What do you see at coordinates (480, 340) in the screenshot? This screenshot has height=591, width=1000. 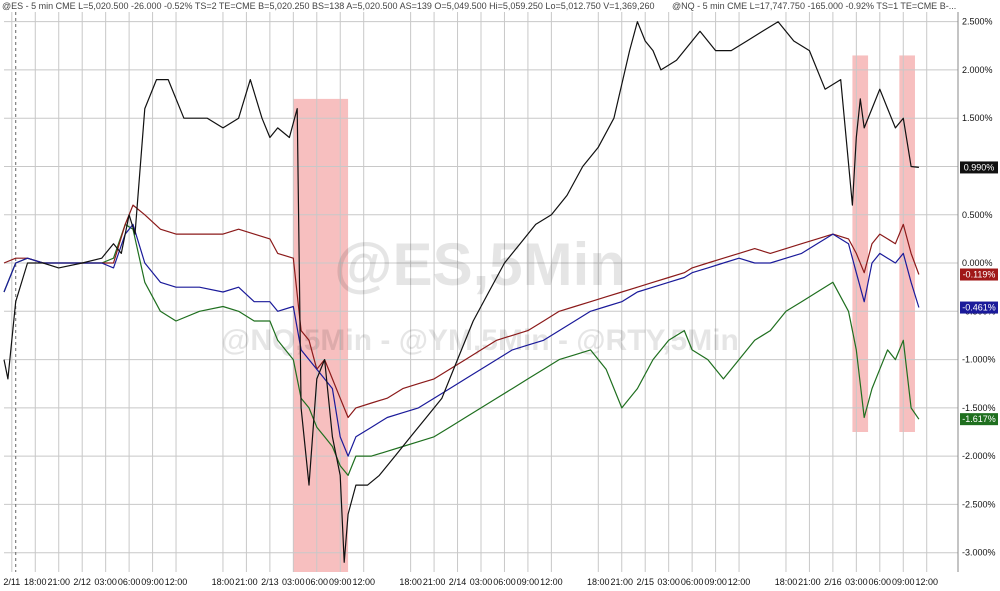 I see `watermark-sub: @NQ,5Min - @YM,5Min - @RTY,5Min` at bounding box center [480, 340].